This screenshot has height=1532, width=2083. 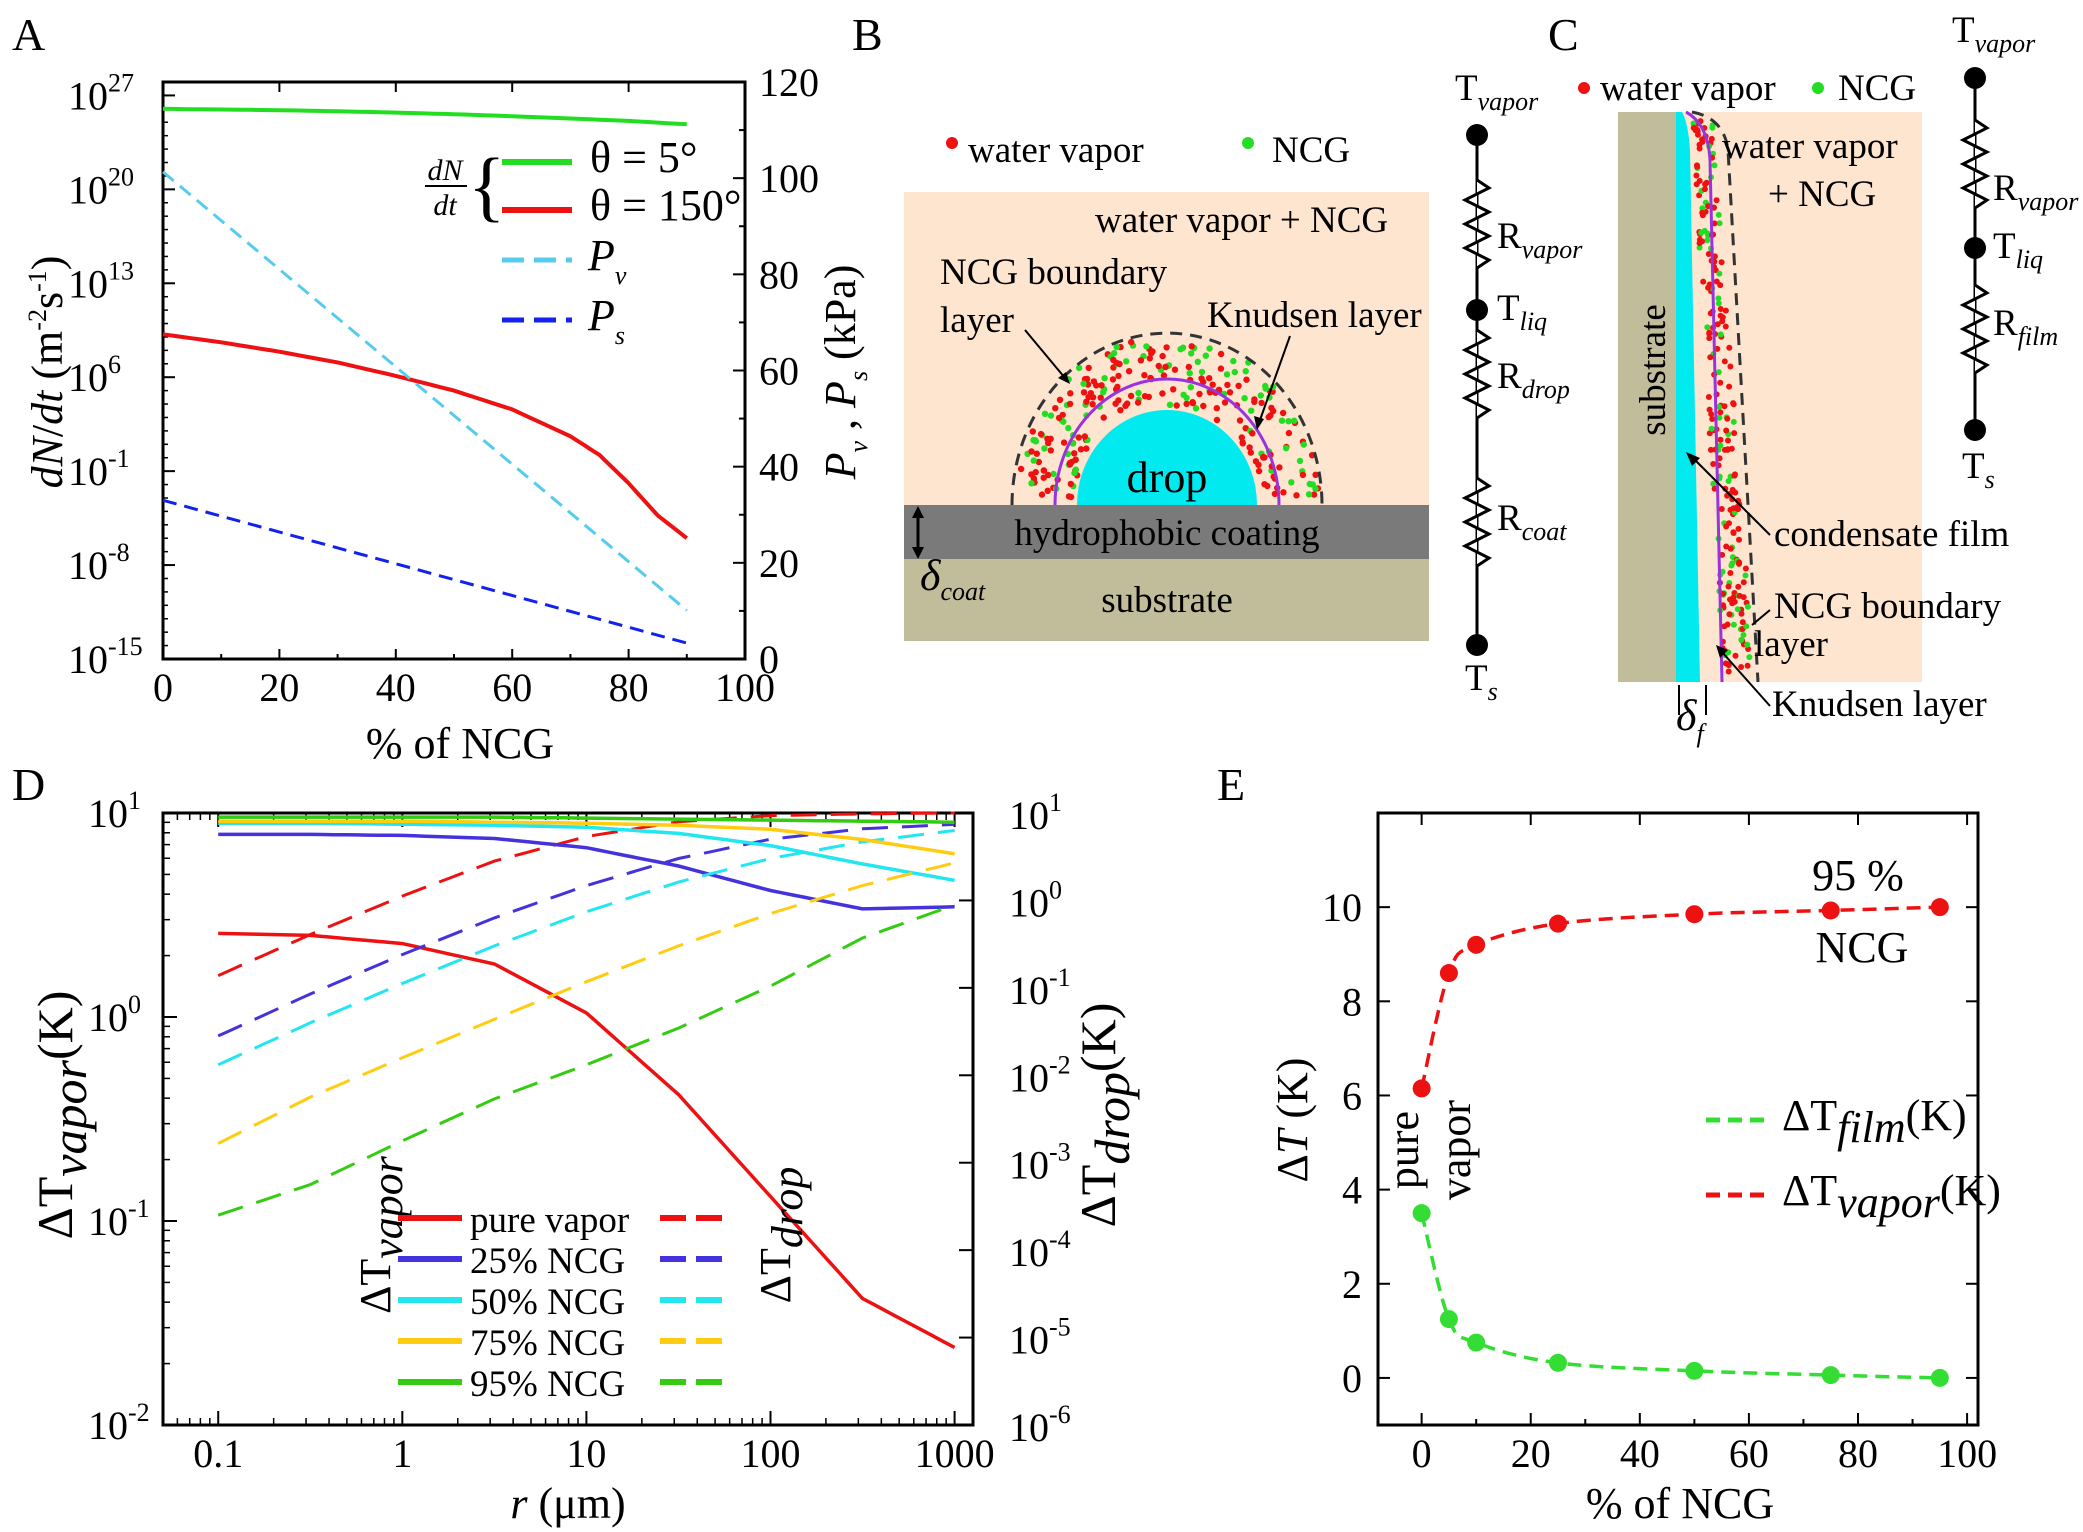 I want to click on film-arrow-head, so click(x=1693, y=459).